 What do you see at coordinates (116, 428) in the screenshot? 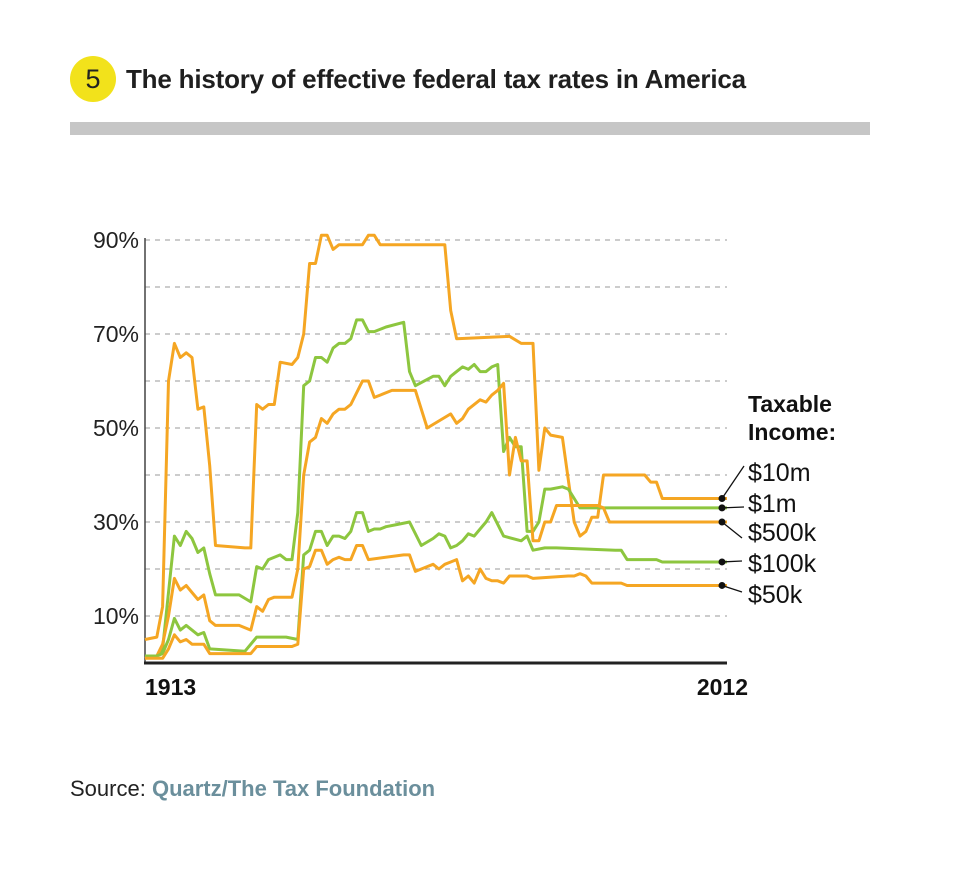
I see `y-tick-label: 50%` at bounding box center [116, 428].